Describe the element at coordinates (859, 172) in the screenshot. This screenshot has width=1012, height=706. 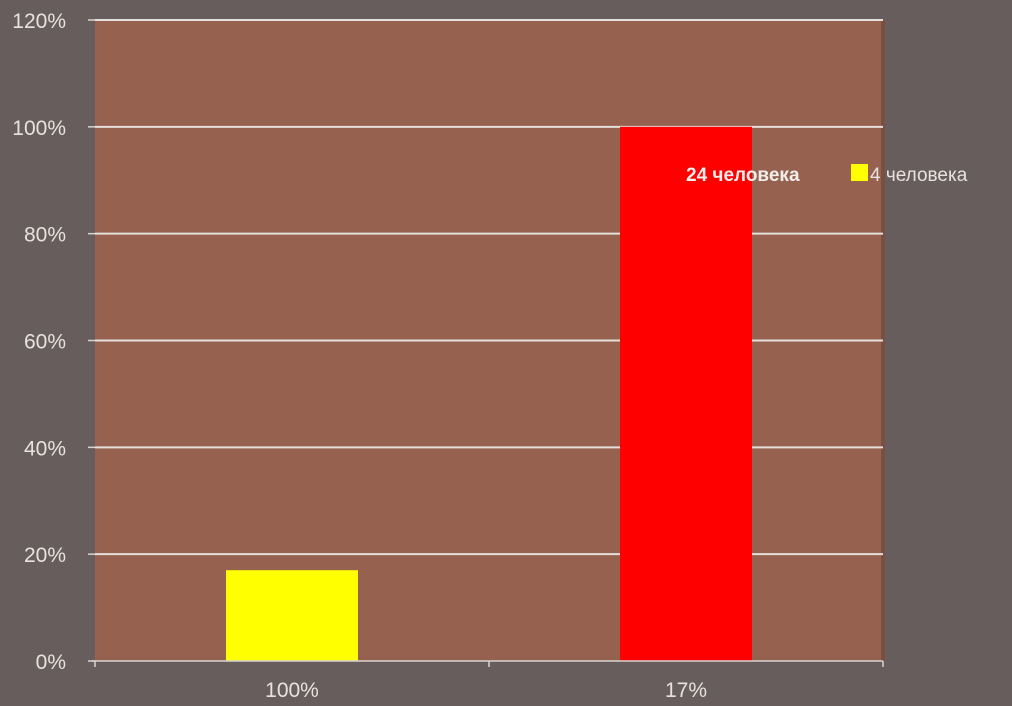
I see `legend-swatch-yellow` at that location.